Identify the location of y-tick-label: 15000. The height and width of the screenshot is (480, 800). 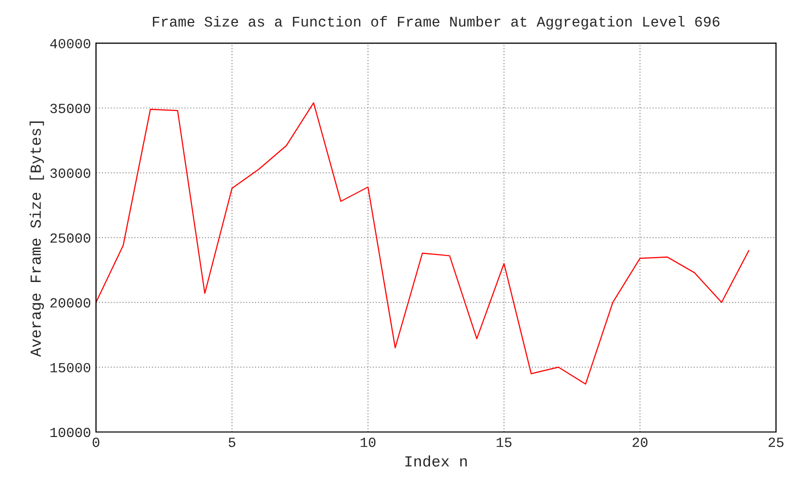
(70, 367).